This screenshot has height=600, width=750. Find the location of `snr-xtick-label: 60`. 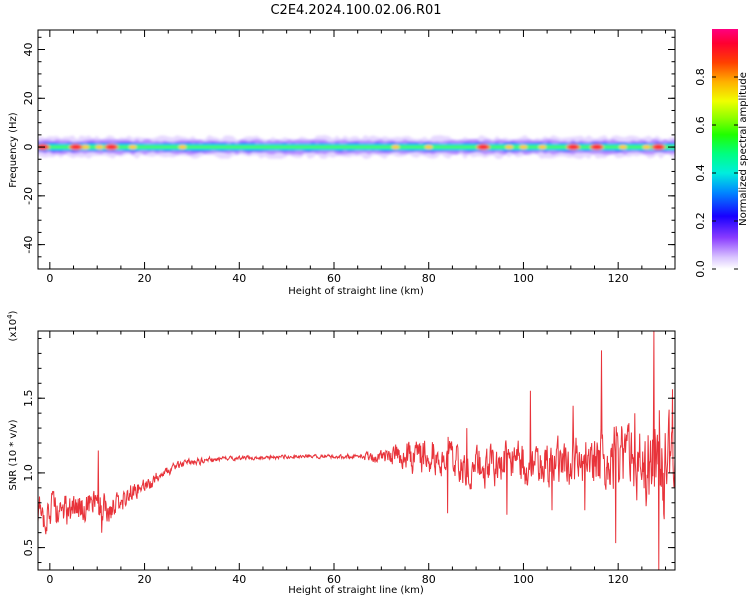

snr-xtick-label: 60 is located at coordinates (334, 579).